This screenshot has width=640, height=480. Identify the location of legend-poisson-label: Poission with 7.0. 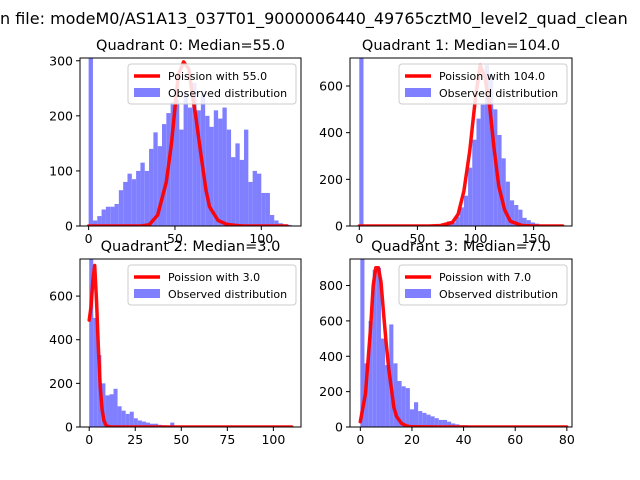
(485, 277).